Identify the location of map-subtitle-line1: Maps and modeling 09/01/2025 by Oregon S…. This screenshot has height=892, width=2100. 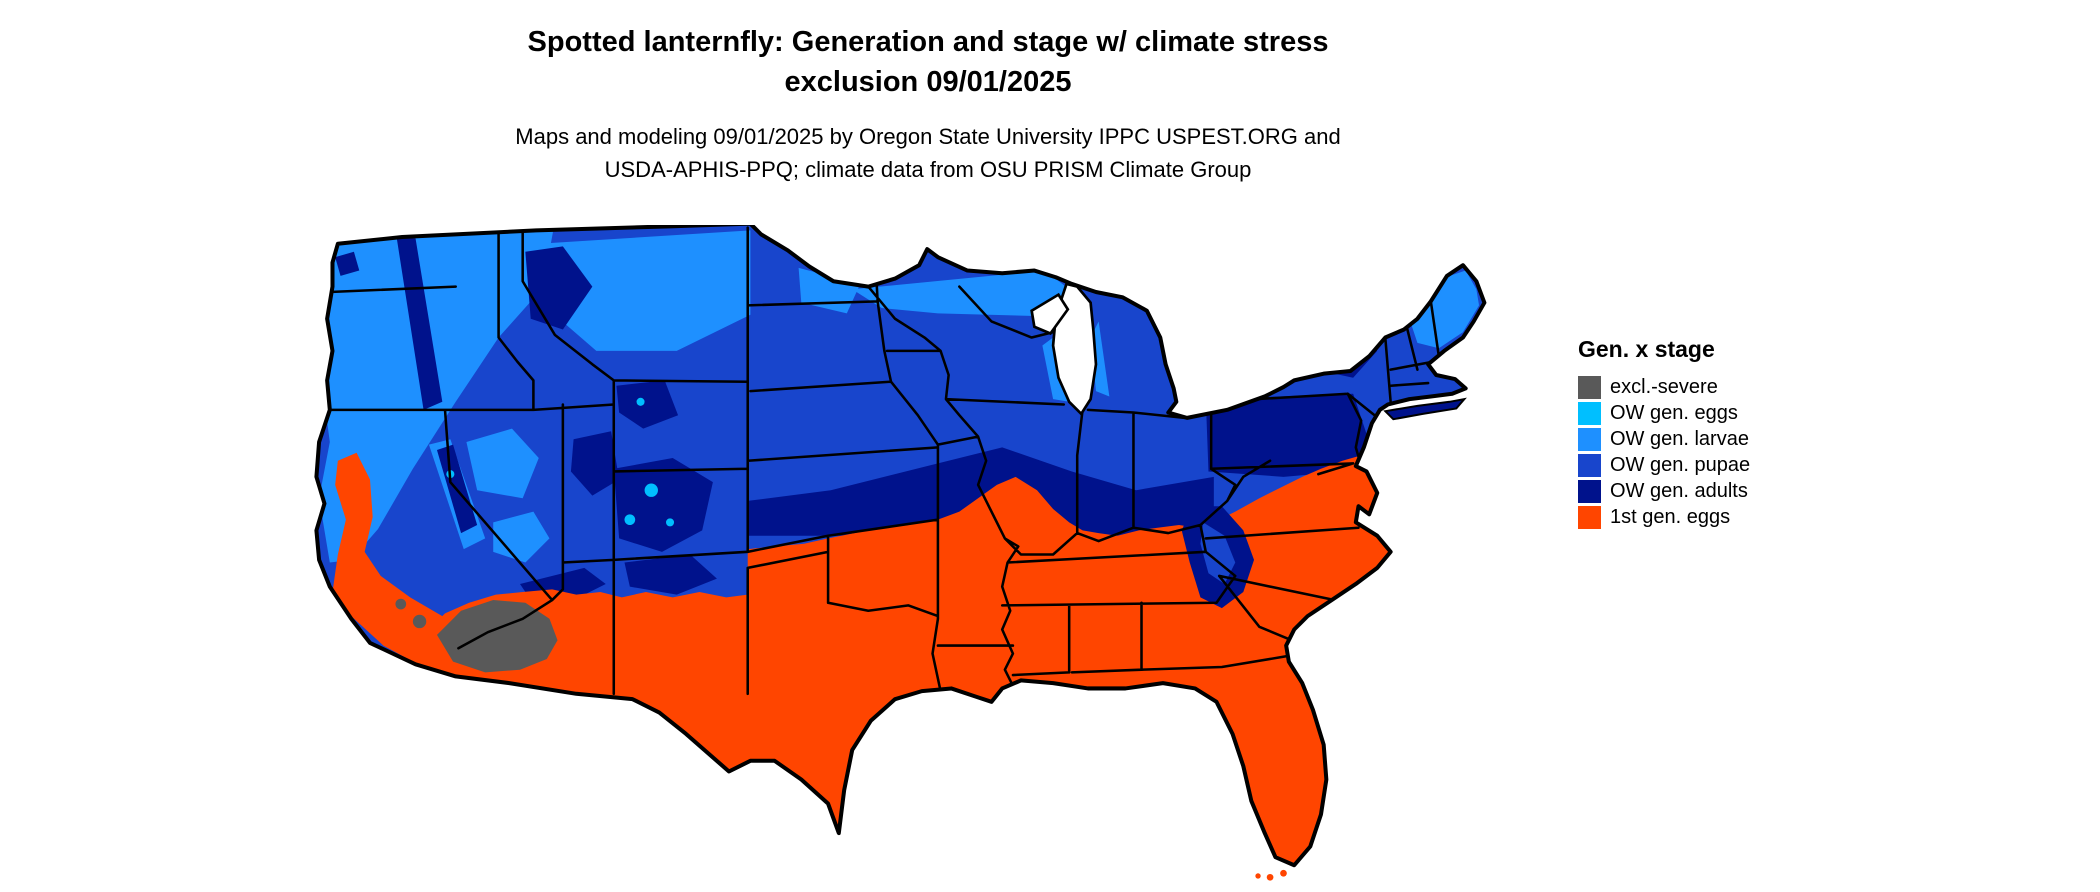
(928, 136).